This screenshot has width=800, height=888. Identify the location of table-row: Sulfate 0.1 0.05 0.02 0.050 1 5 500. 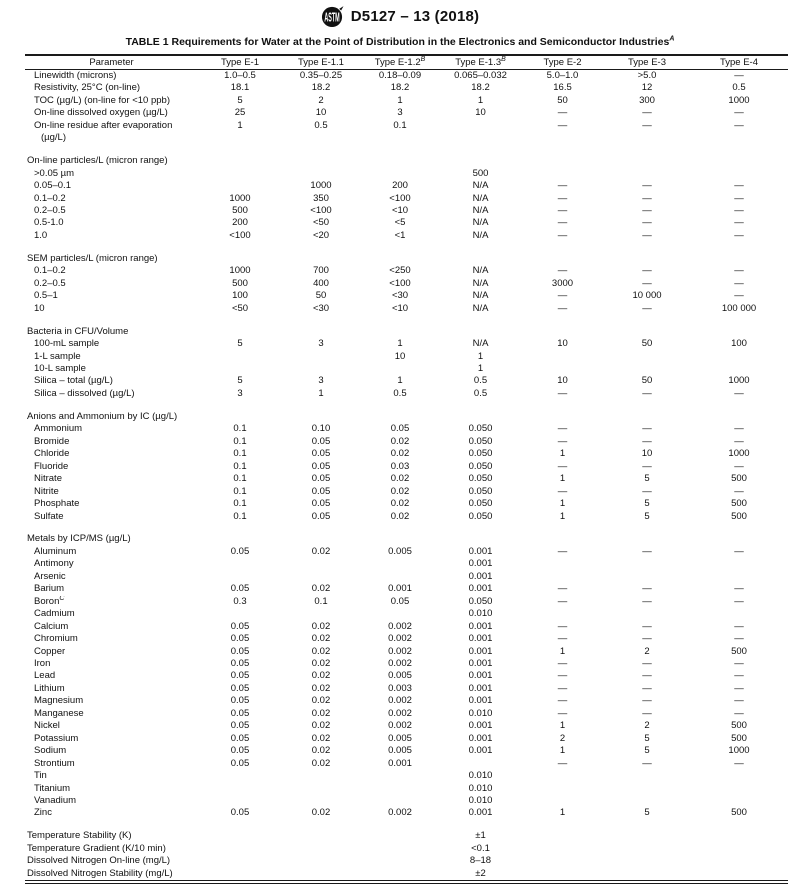
(406, 517).